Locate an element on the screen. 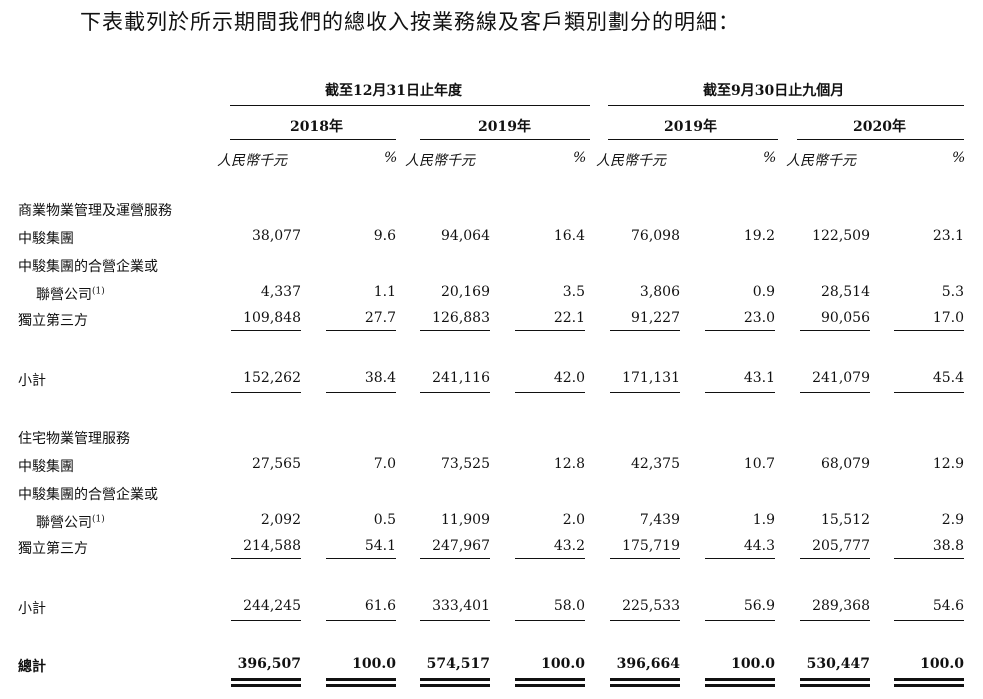  amount-cell: 241,079 is located at coordinates (841, 378).